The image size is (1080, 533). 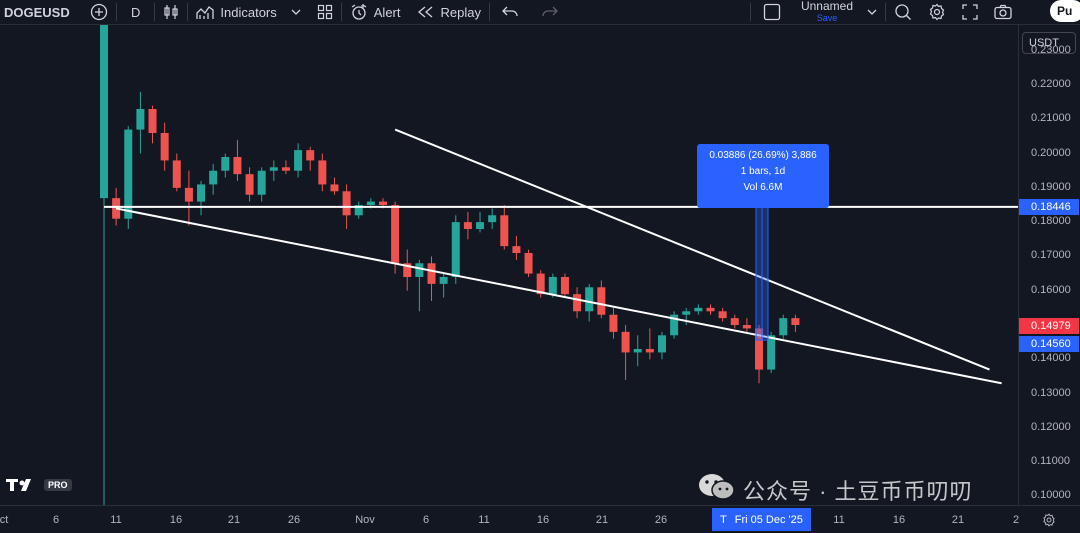 What do you see at coordinates (135, 12) in the screenshot?
I see `interval-button: D` at bounding box center [135, 12].